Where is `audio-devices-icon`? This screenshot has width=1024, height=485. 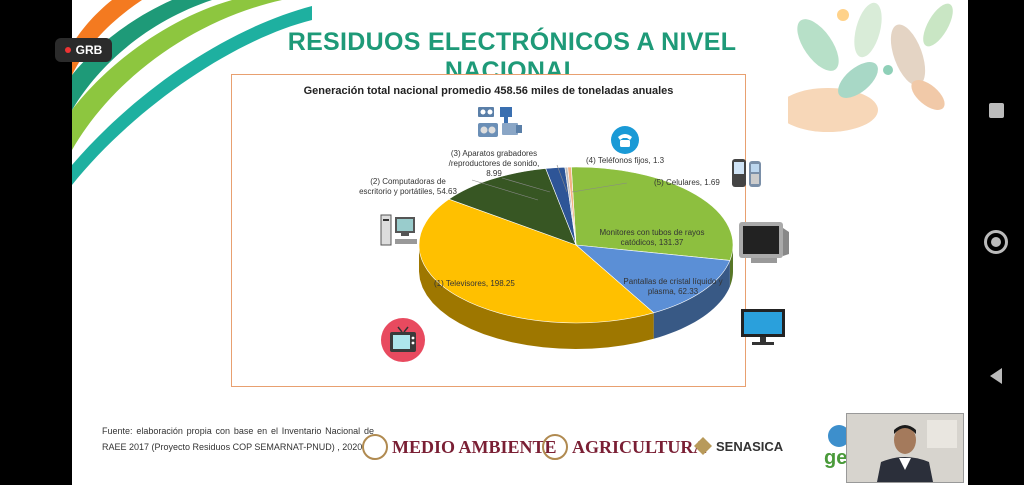 audio-devices-icon is located at coordinates (500, 122).